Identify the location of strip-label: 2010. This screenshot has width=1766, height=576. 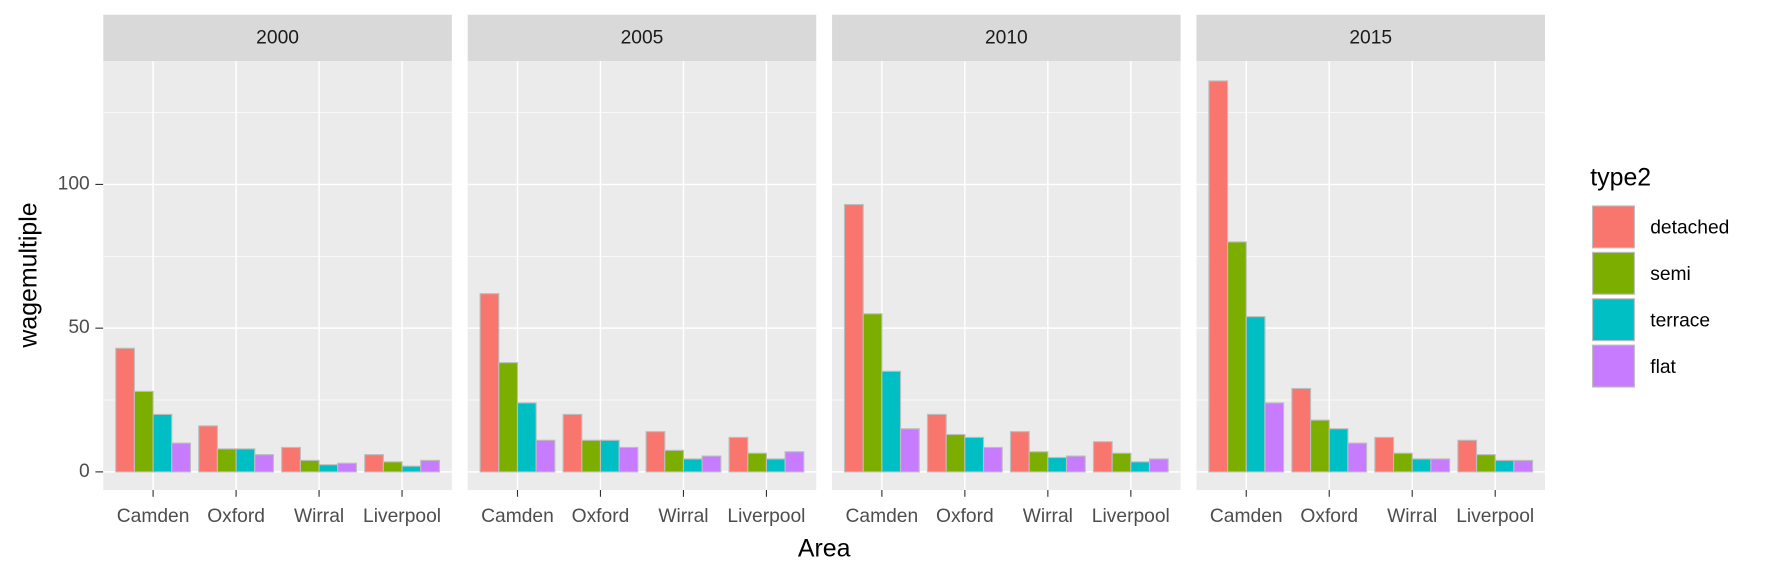
(1006, 38).